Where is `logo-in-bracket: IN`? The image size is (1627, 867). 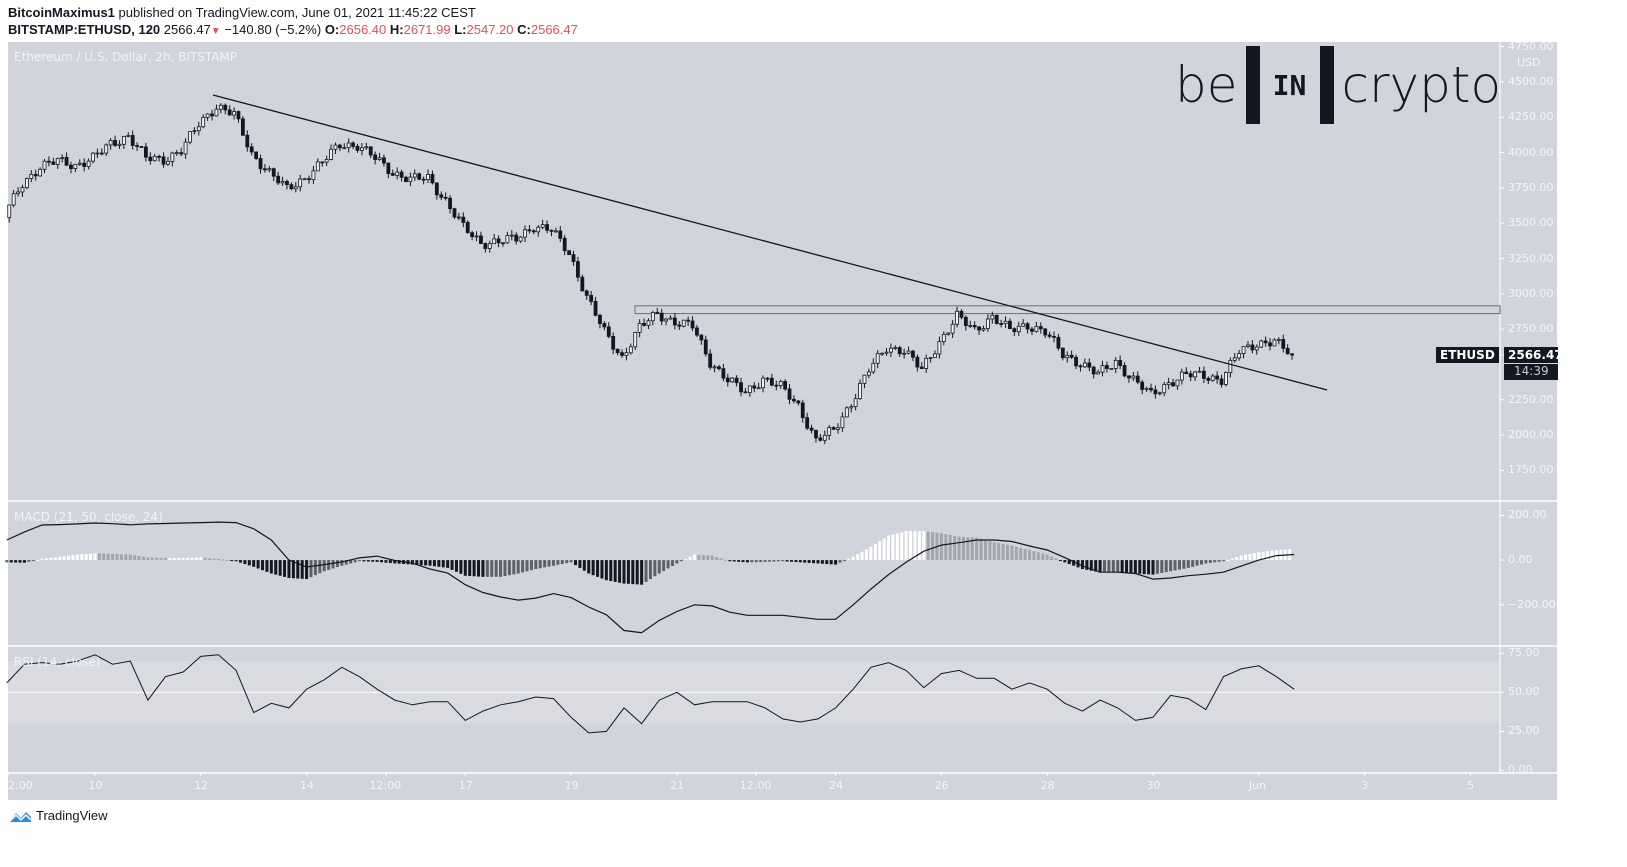 logo-in-bracket: IN is located at coordinates (1289, 85).